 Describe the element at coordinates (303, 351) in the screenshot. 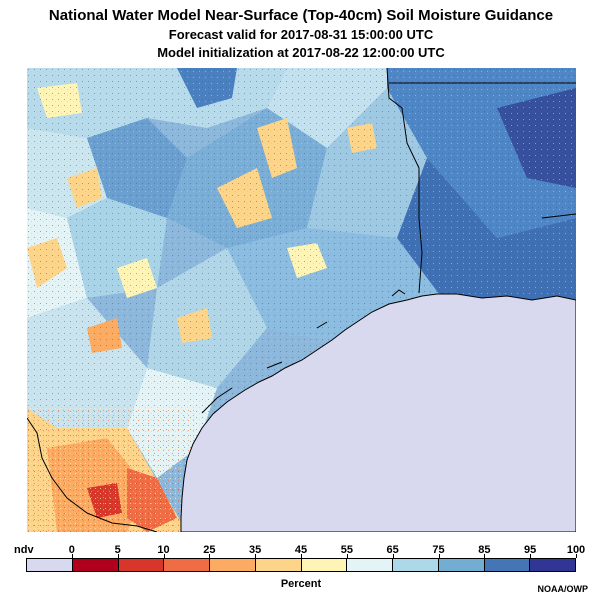

I see `coast-islands` at that location.